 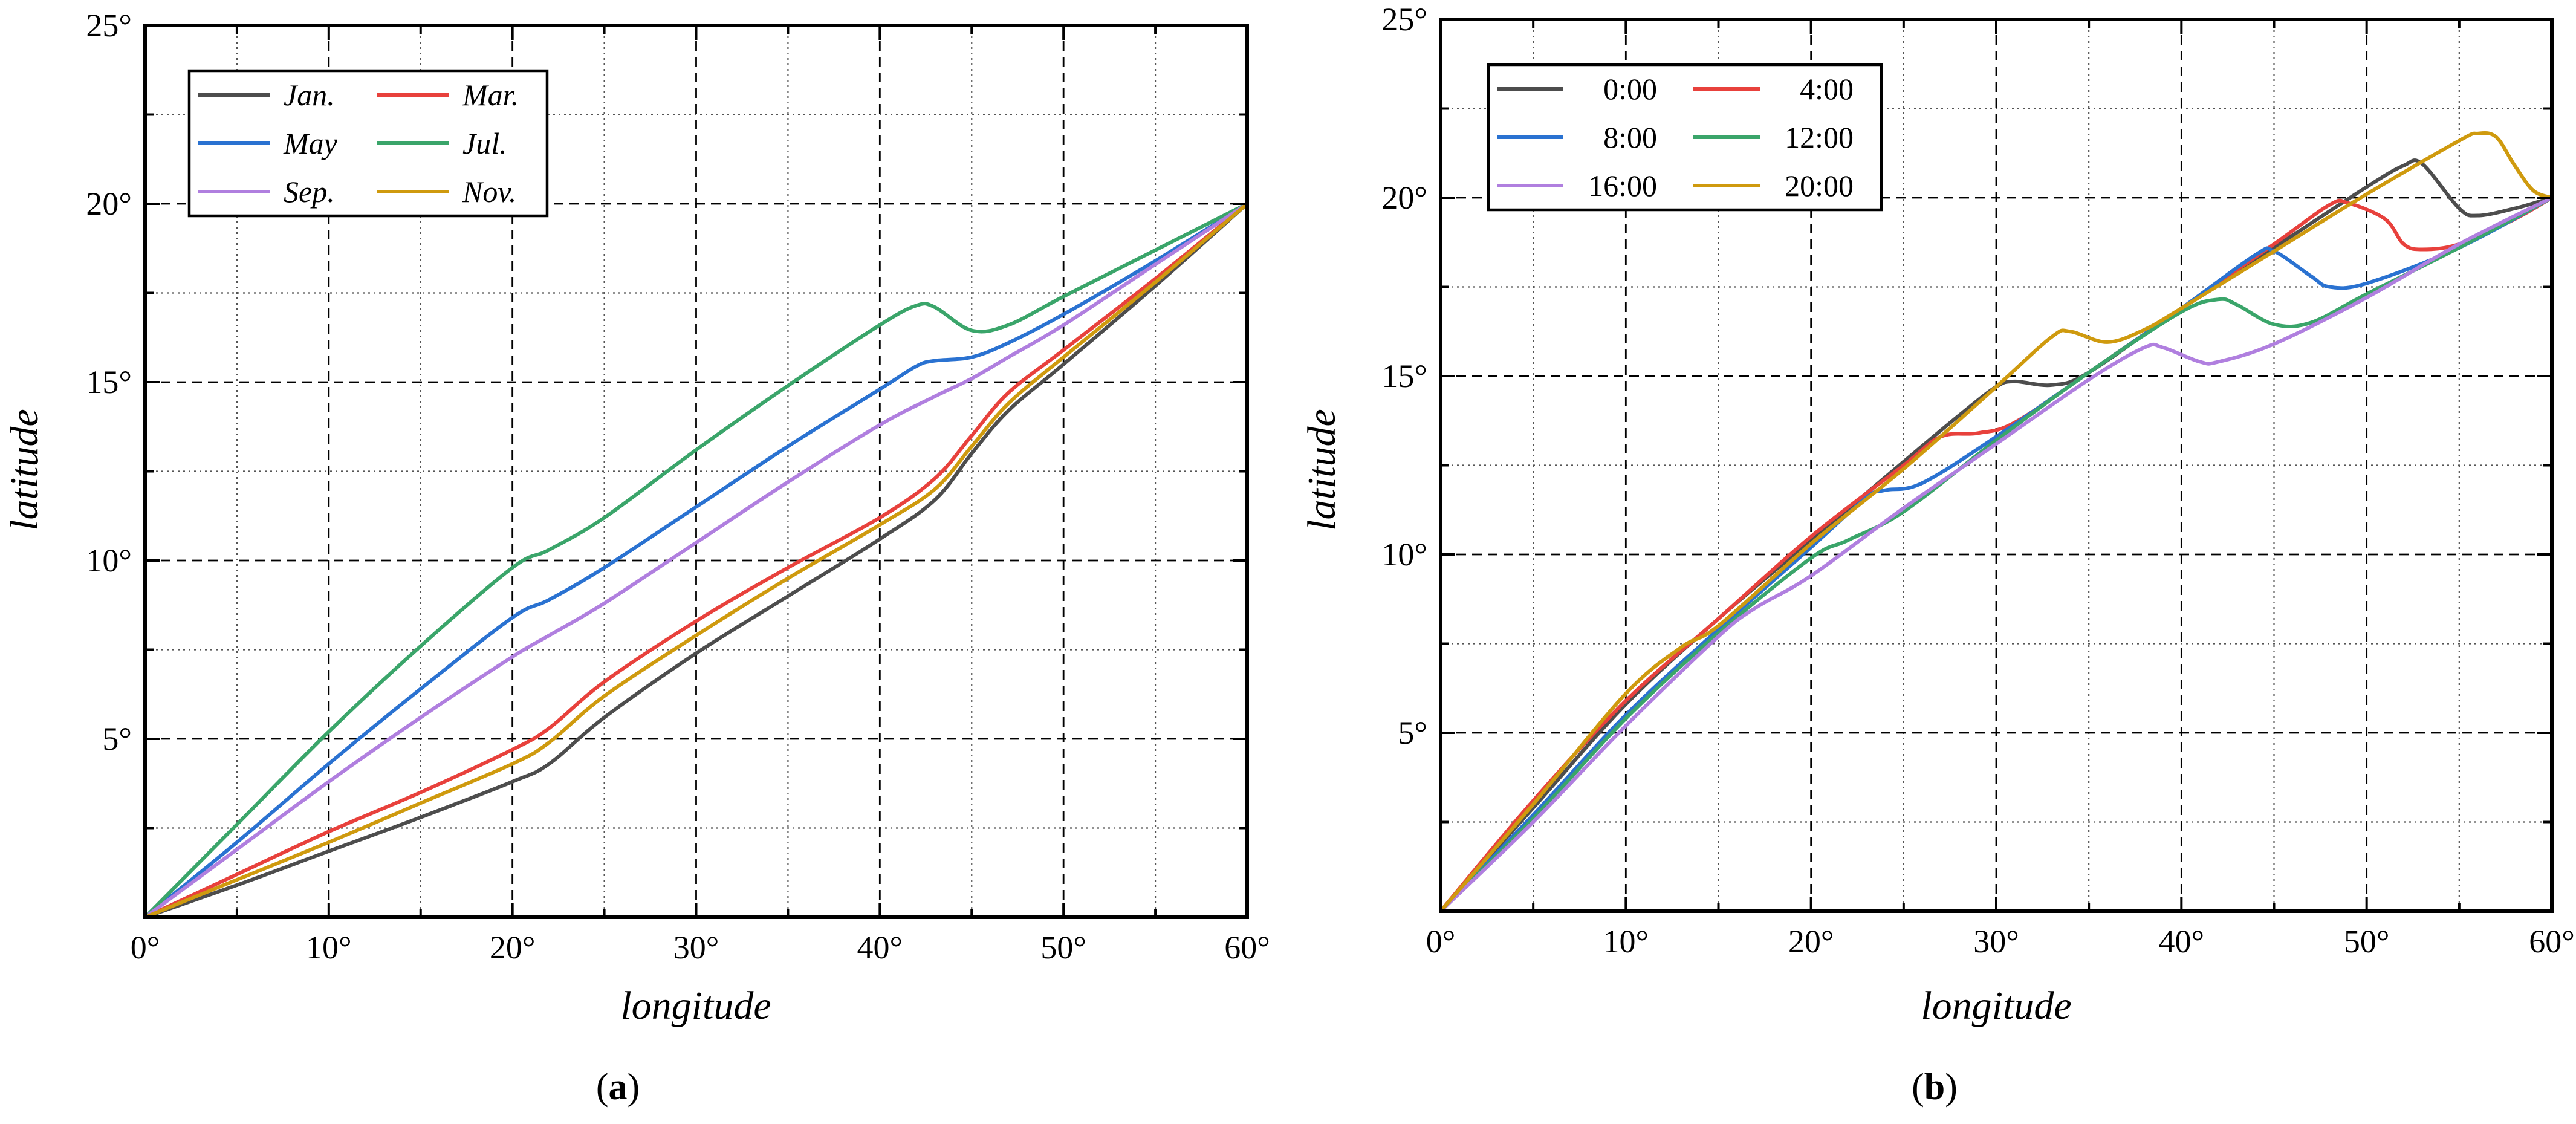 I want to click on plot-a-x-tick-label: 50°, so click(x=1063, y=947).